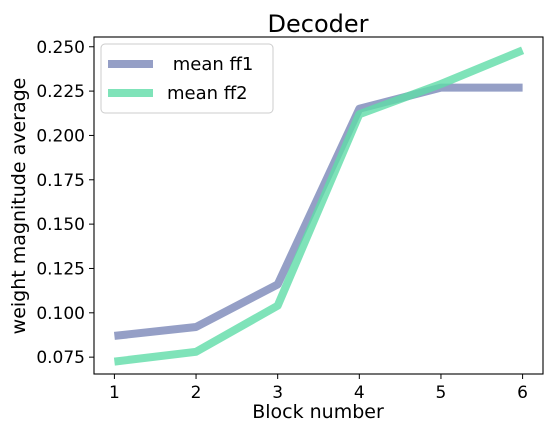 Image resolution: width=550 pixels, height=430 pixels. What do you see at coordinates (19, 206) in the screenshot?
I see `y-axis-label: weight magnitude average` at bounding box center [19, 206].